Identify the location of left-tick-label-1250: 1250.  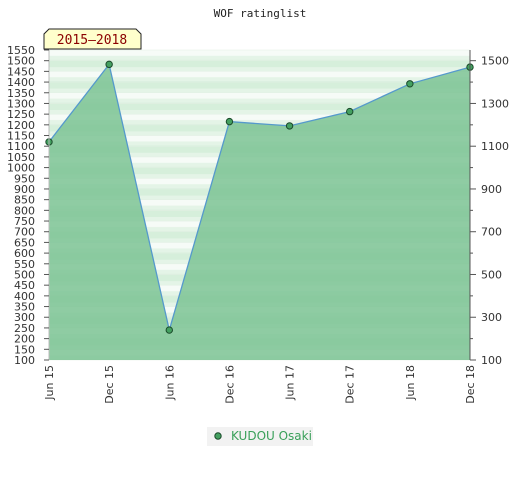
(21, 114).